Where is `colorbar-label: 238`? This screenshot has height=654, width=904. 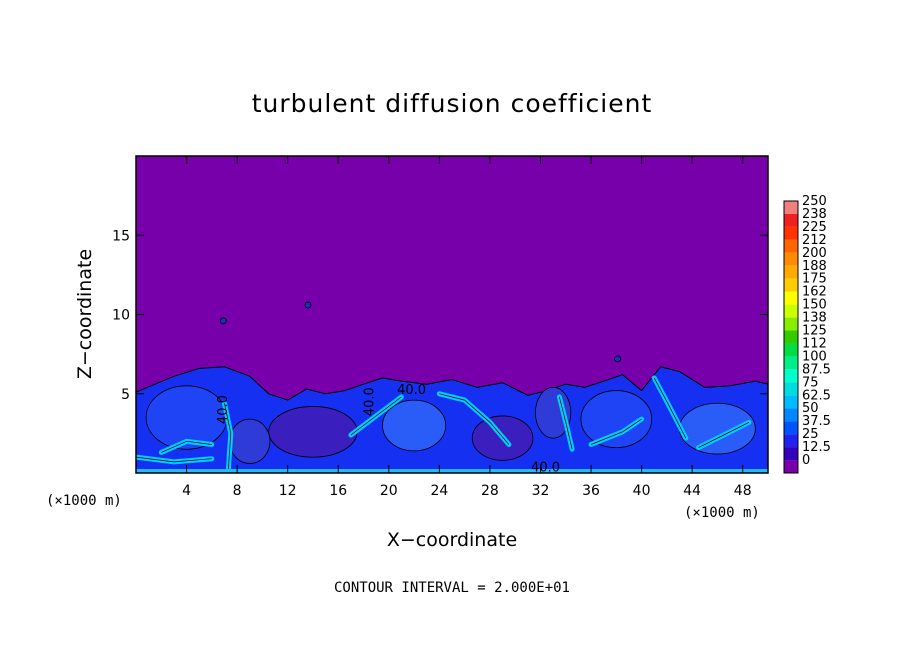 colorbar-label: 238 is located at coordinates (814, 214).